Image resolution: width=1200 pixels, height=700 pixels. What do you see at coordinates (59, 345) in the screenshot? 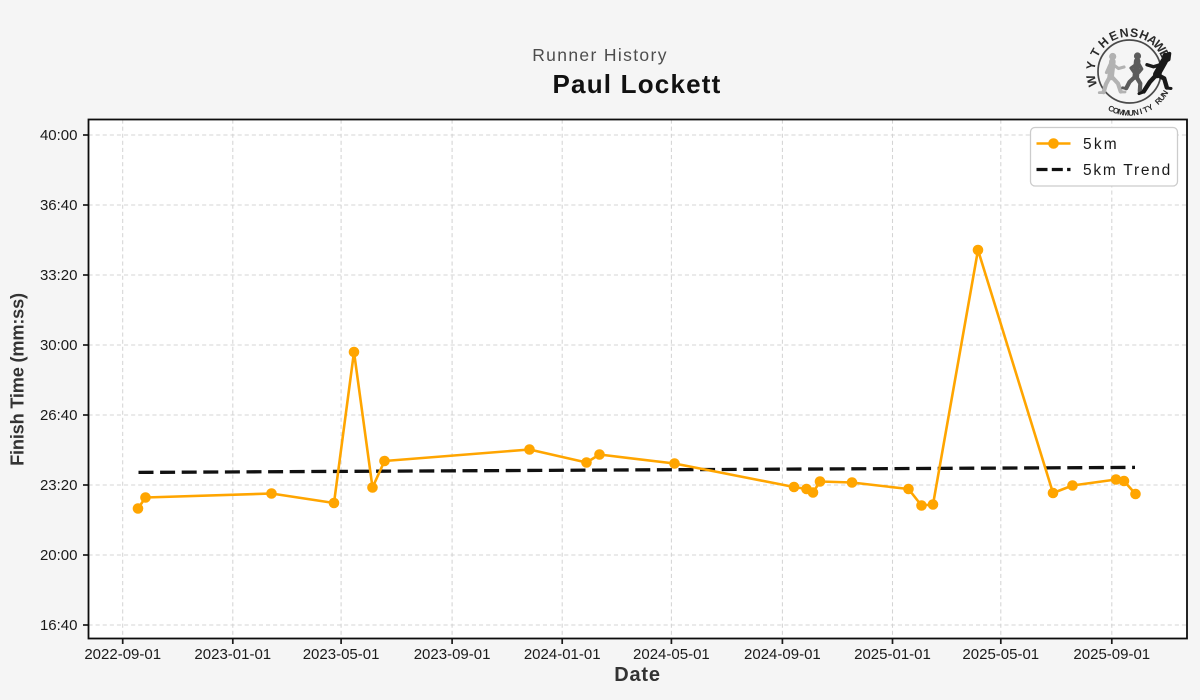
I see `svg-text: 30:00` at bounding box center [59, 345].